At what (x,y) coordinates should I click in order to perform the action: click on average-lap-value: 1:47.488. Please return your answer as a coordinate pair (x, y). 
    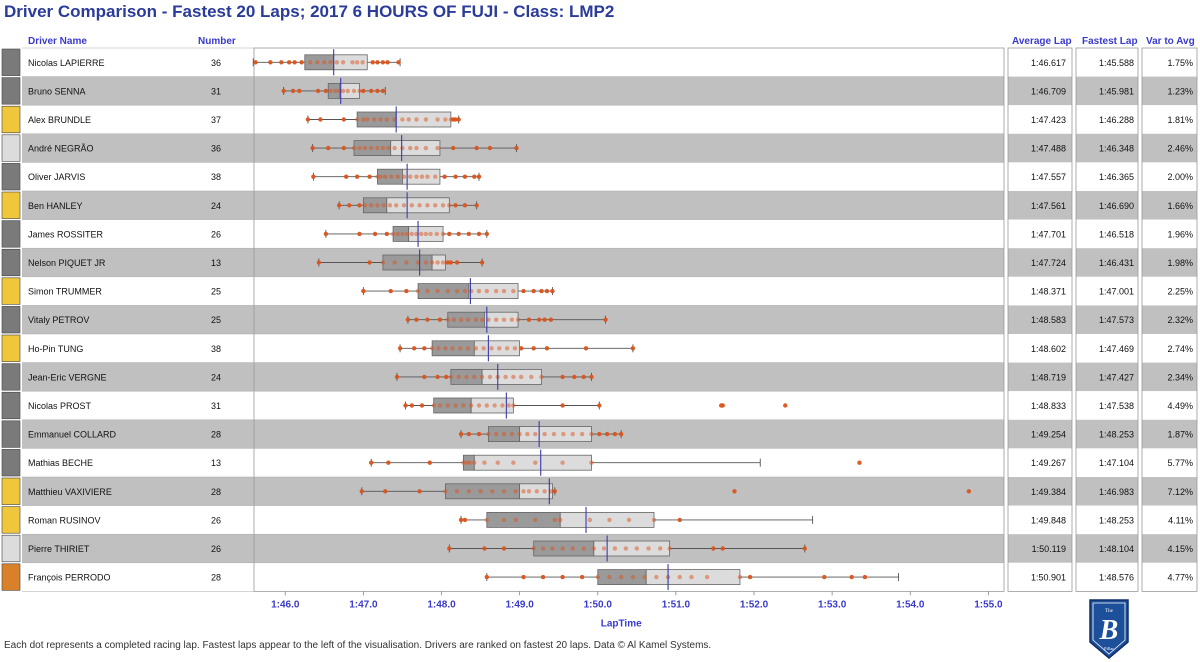
    Looking at the image, I should click on (1048, 149).